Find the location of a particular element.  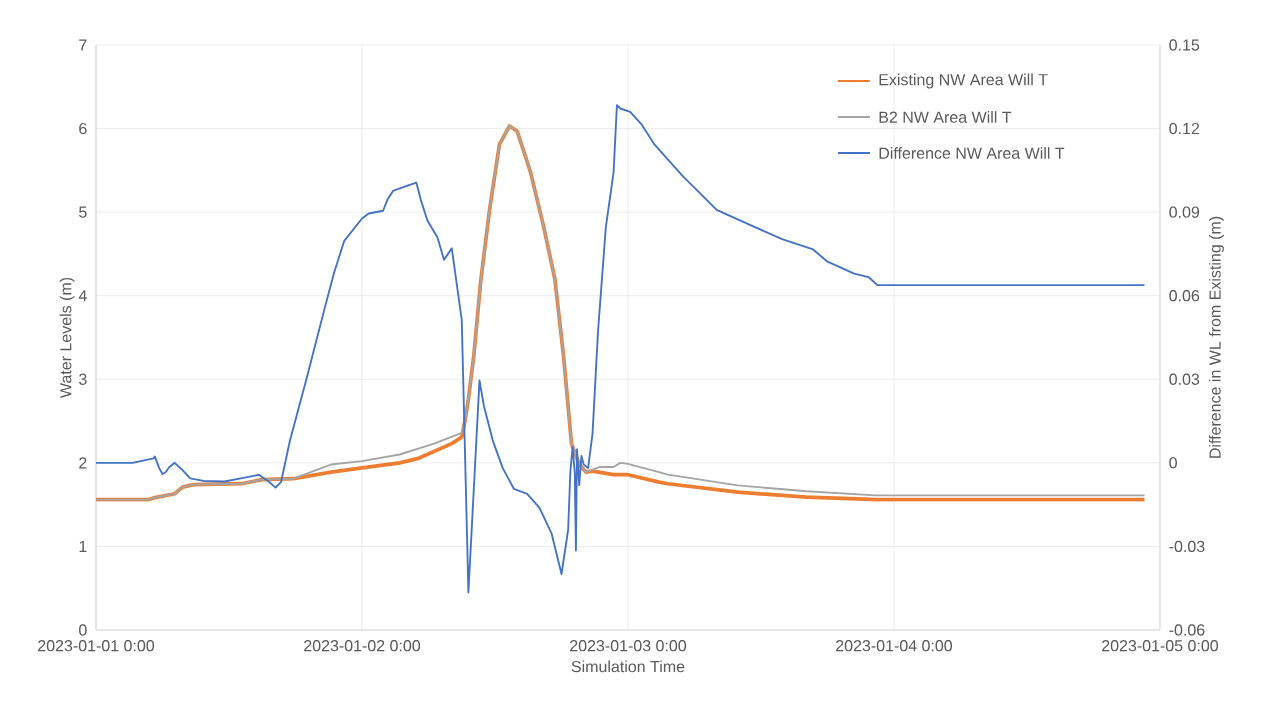

y-tick-label: 6 is located at coordinates (83, 128).